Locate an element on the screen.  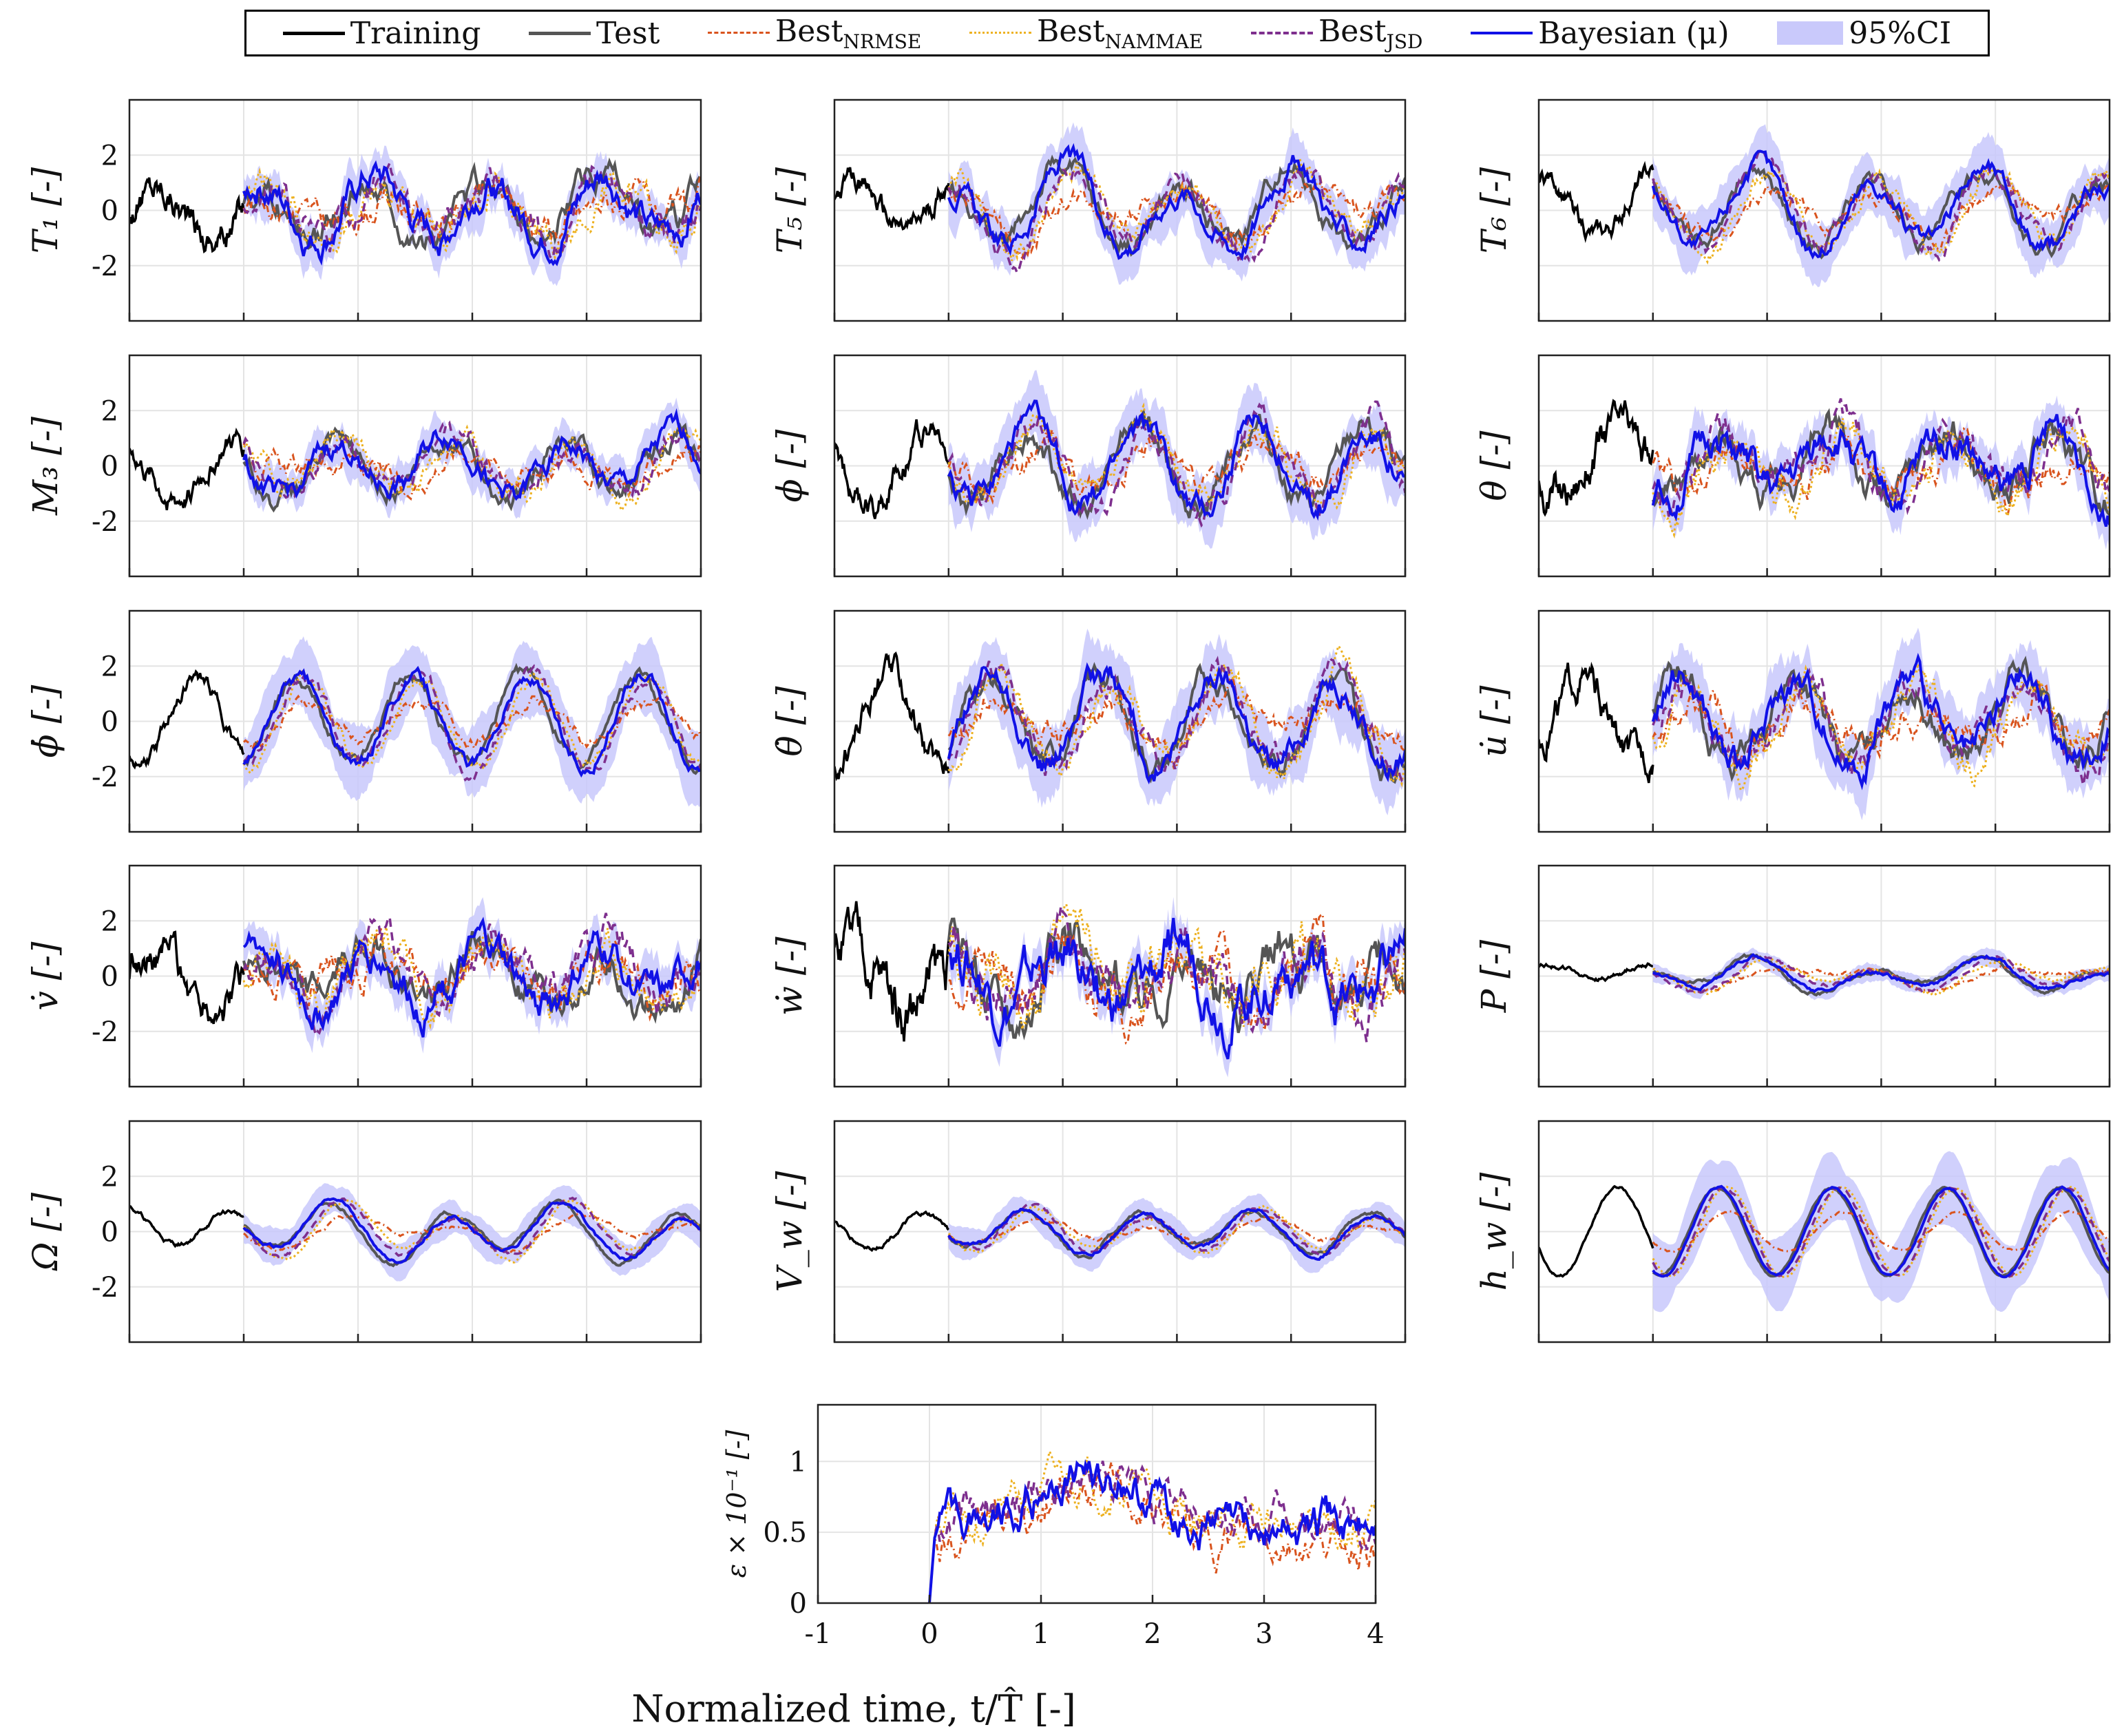
panel-12: 2 0 -2 Ω [-] is located at coordinates (363, 1231).